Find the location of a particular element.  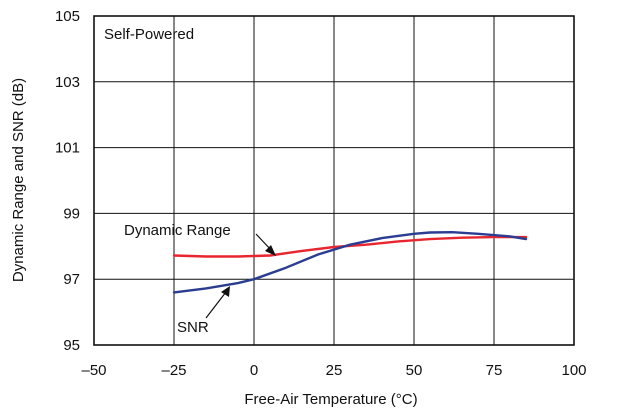

snr-leader is located at coordinates (217, 302).